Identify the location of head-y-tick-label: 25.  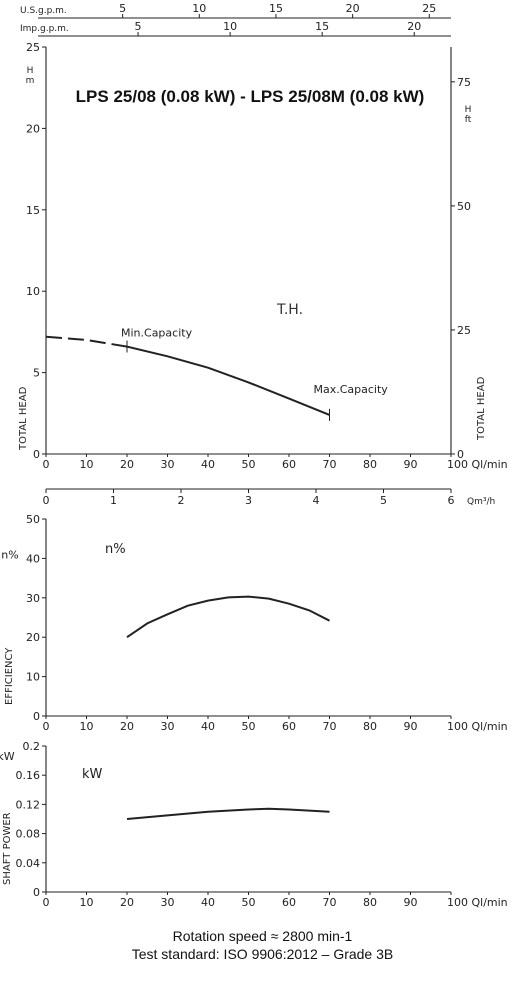
(33, 47).